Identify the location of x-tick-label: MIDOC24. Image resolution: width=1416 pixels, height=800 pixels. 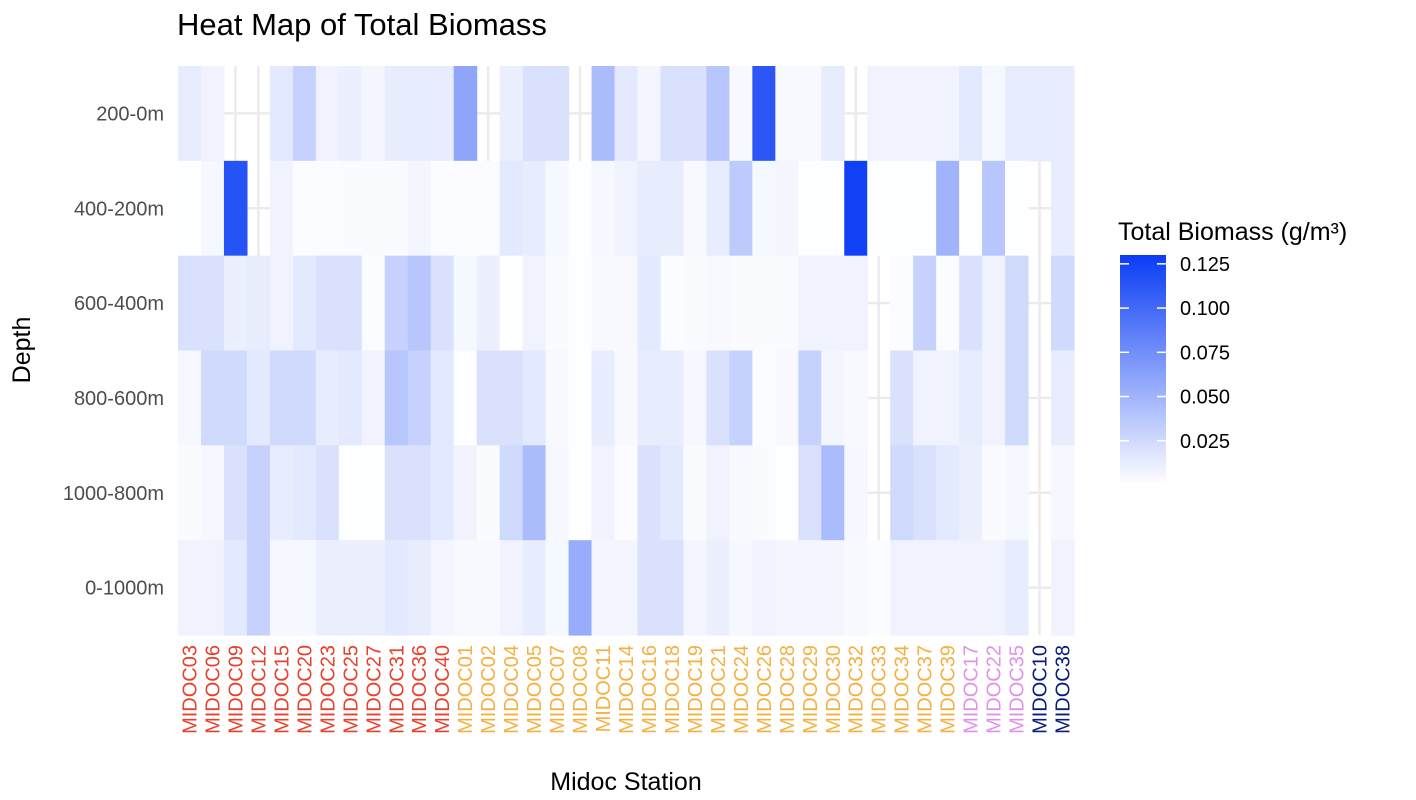
(742, 689).